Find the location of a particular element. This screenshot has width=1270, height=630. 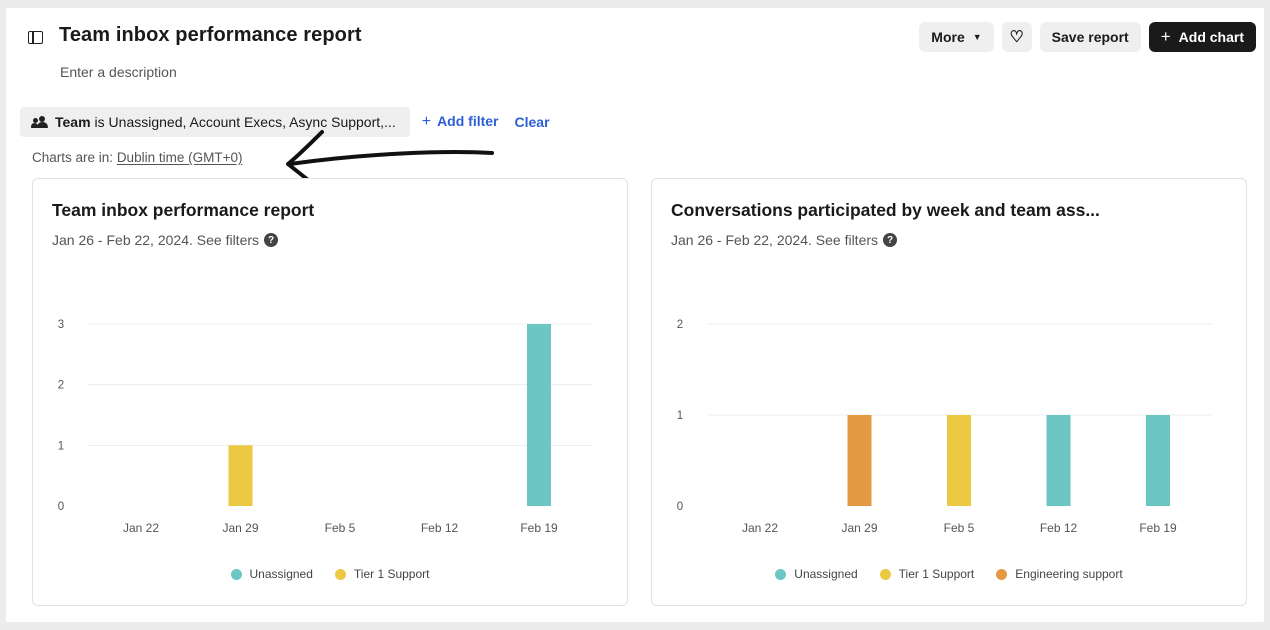

add-filter-link: + Add filter is located at coordinates (460, 122).